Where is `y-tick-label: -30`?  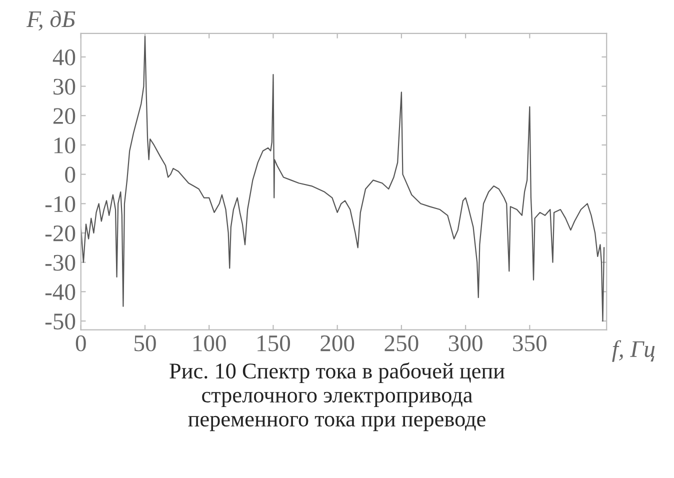 y-tick-label: -30 is located at coordinates (60, 262).